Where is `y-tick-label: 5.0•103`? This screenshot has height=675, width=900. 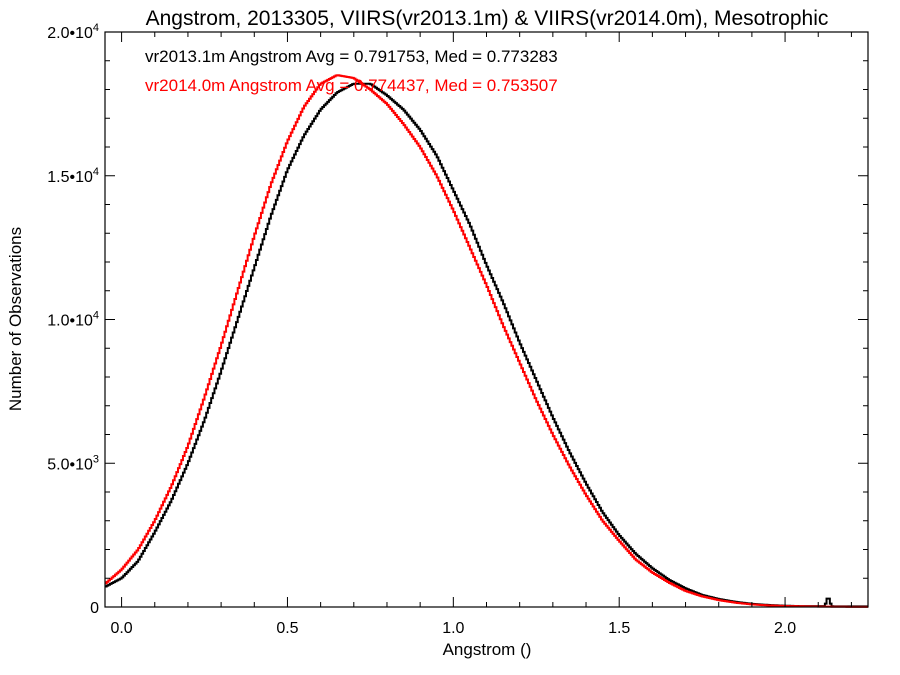 y-tick-label: 5.0•103 is located at coordinates (73, 463).